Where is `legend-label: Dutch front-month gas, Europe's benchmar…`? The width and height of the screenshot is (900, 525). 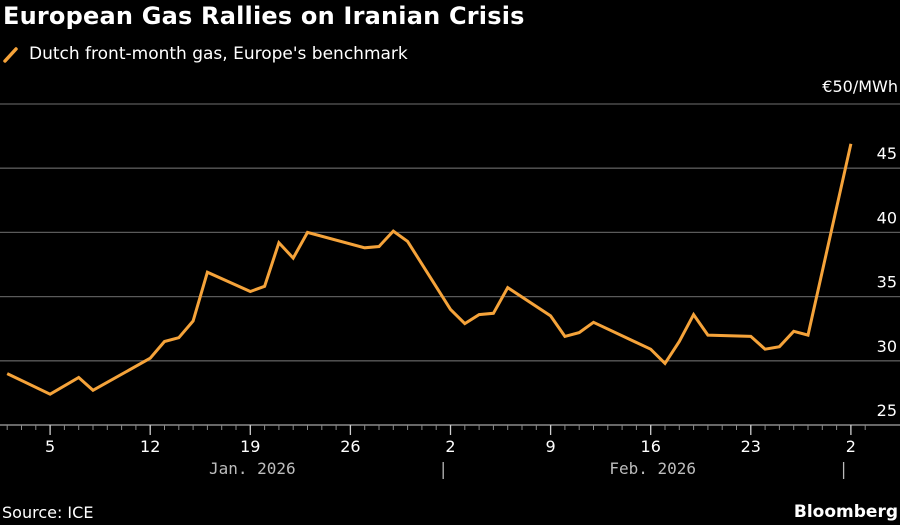 legend-label: Dutch front-month gas, Europe's benchmar… is located at coordinates (218, 54).